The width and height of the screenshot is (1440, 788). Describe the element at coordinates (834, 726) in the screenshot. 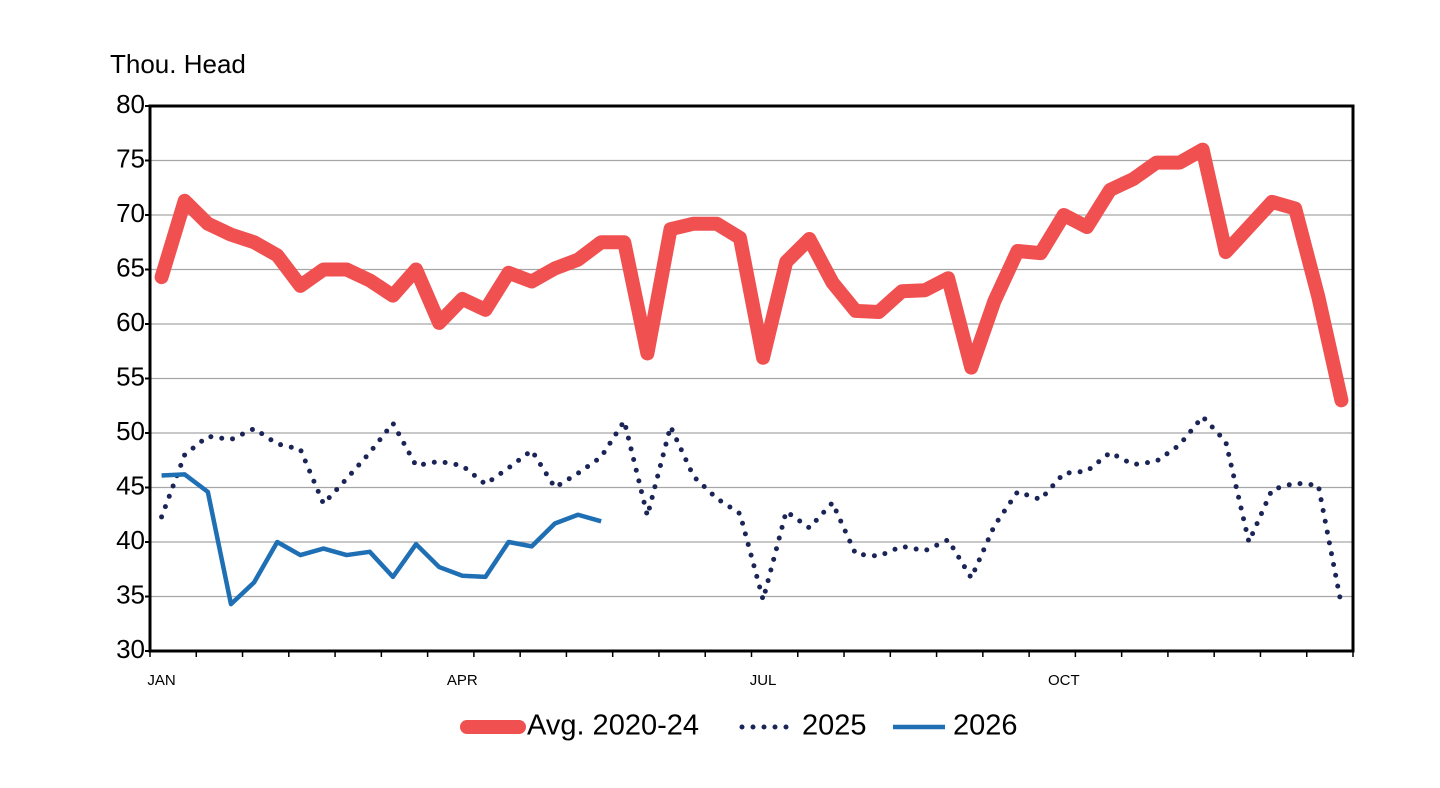

I see `legend-label: 2025` at that location.